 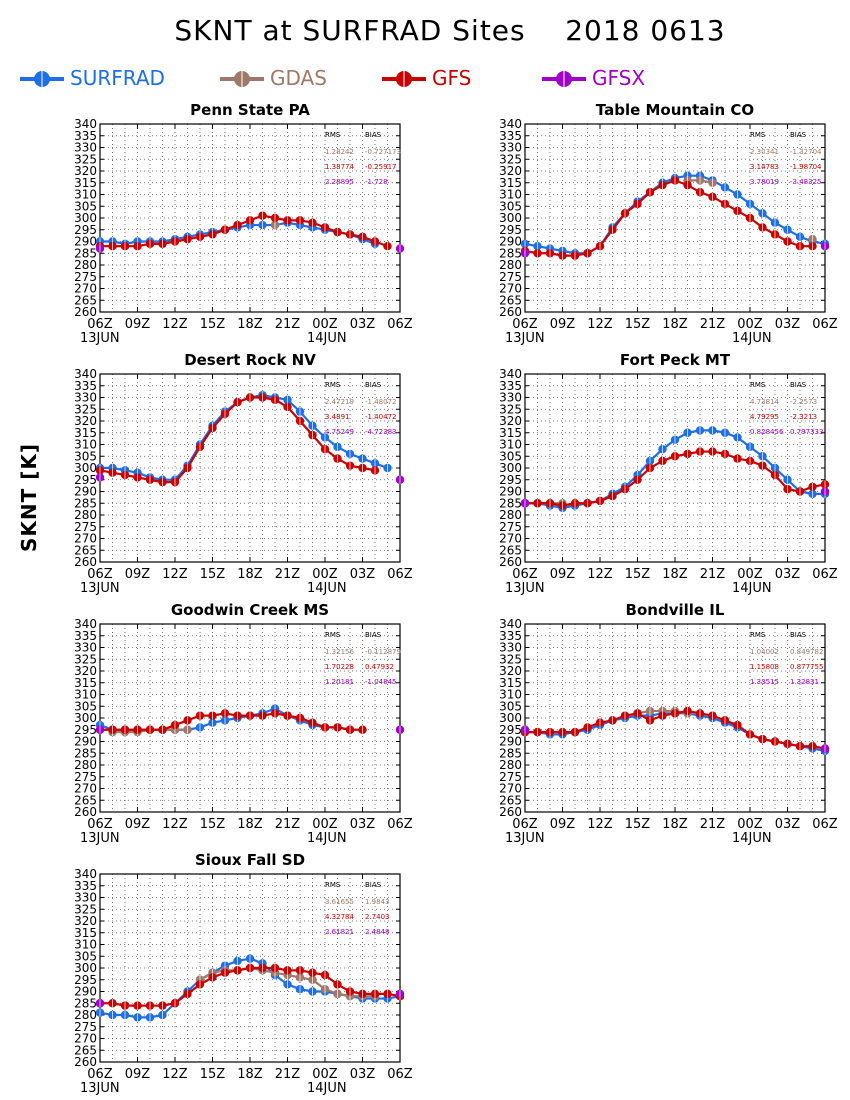 I want to click on stats-rms-value: 2.47219, so click(x=339, y=402).